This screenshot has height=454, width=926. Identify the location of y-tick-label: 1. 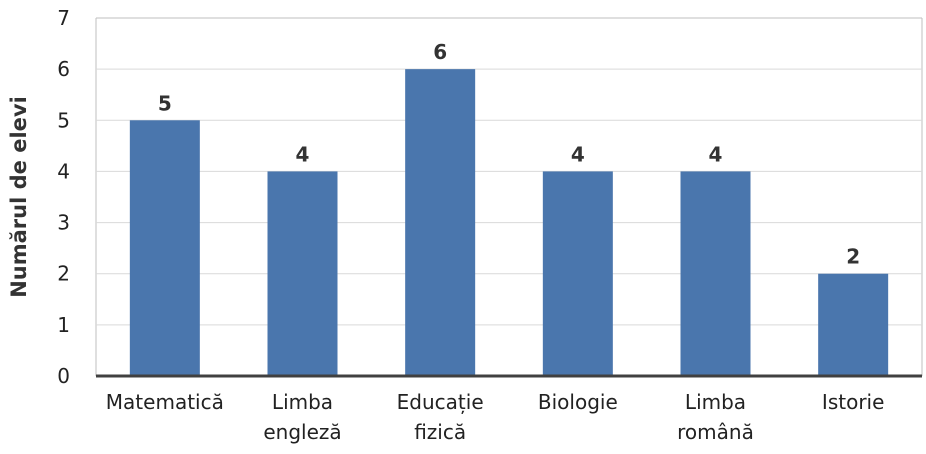
(63, 325).